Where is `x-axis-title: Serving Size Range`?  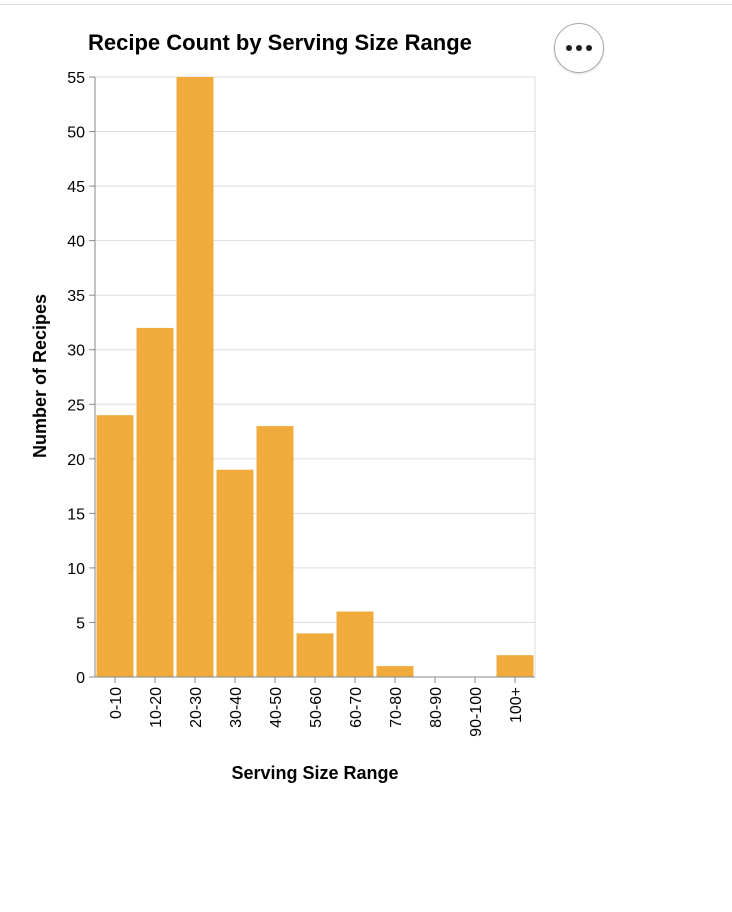
x-axis-title: Serving Size Range is located at coordinates (314, 773).